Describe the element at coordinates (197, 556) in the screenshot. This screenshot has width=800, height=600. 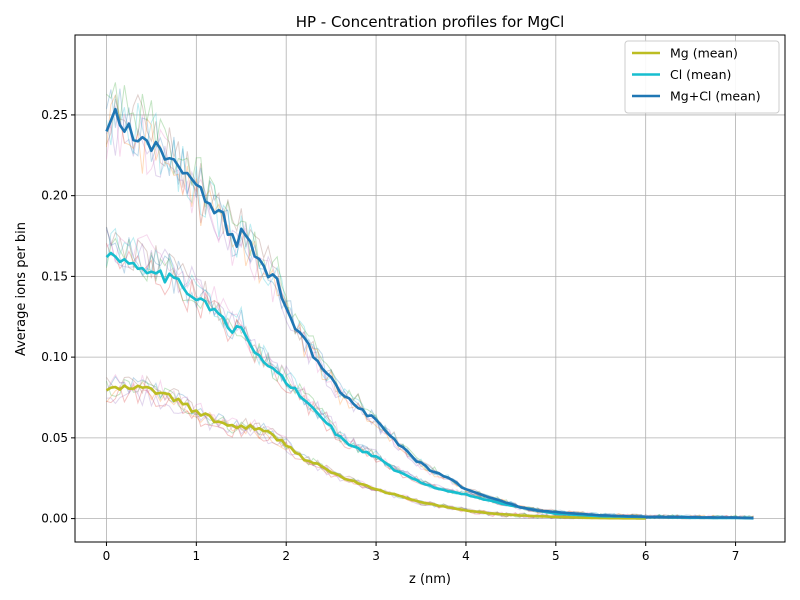
I see `x-tick-label: 1` at that location.